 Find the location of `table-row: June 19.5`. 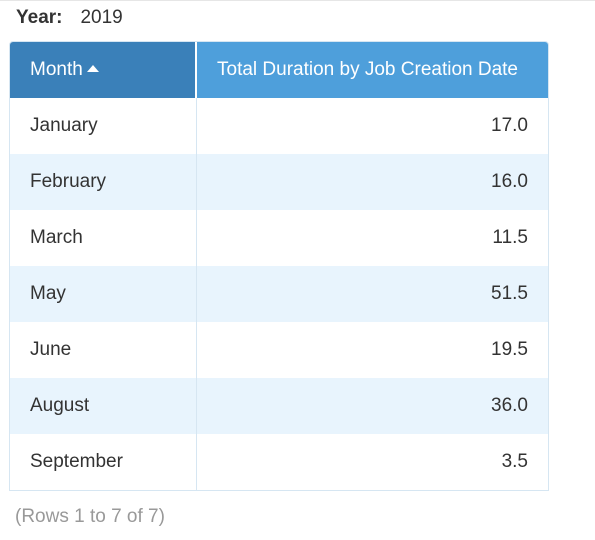

table-row: June 19.5 is located at coordinates (279, 350).